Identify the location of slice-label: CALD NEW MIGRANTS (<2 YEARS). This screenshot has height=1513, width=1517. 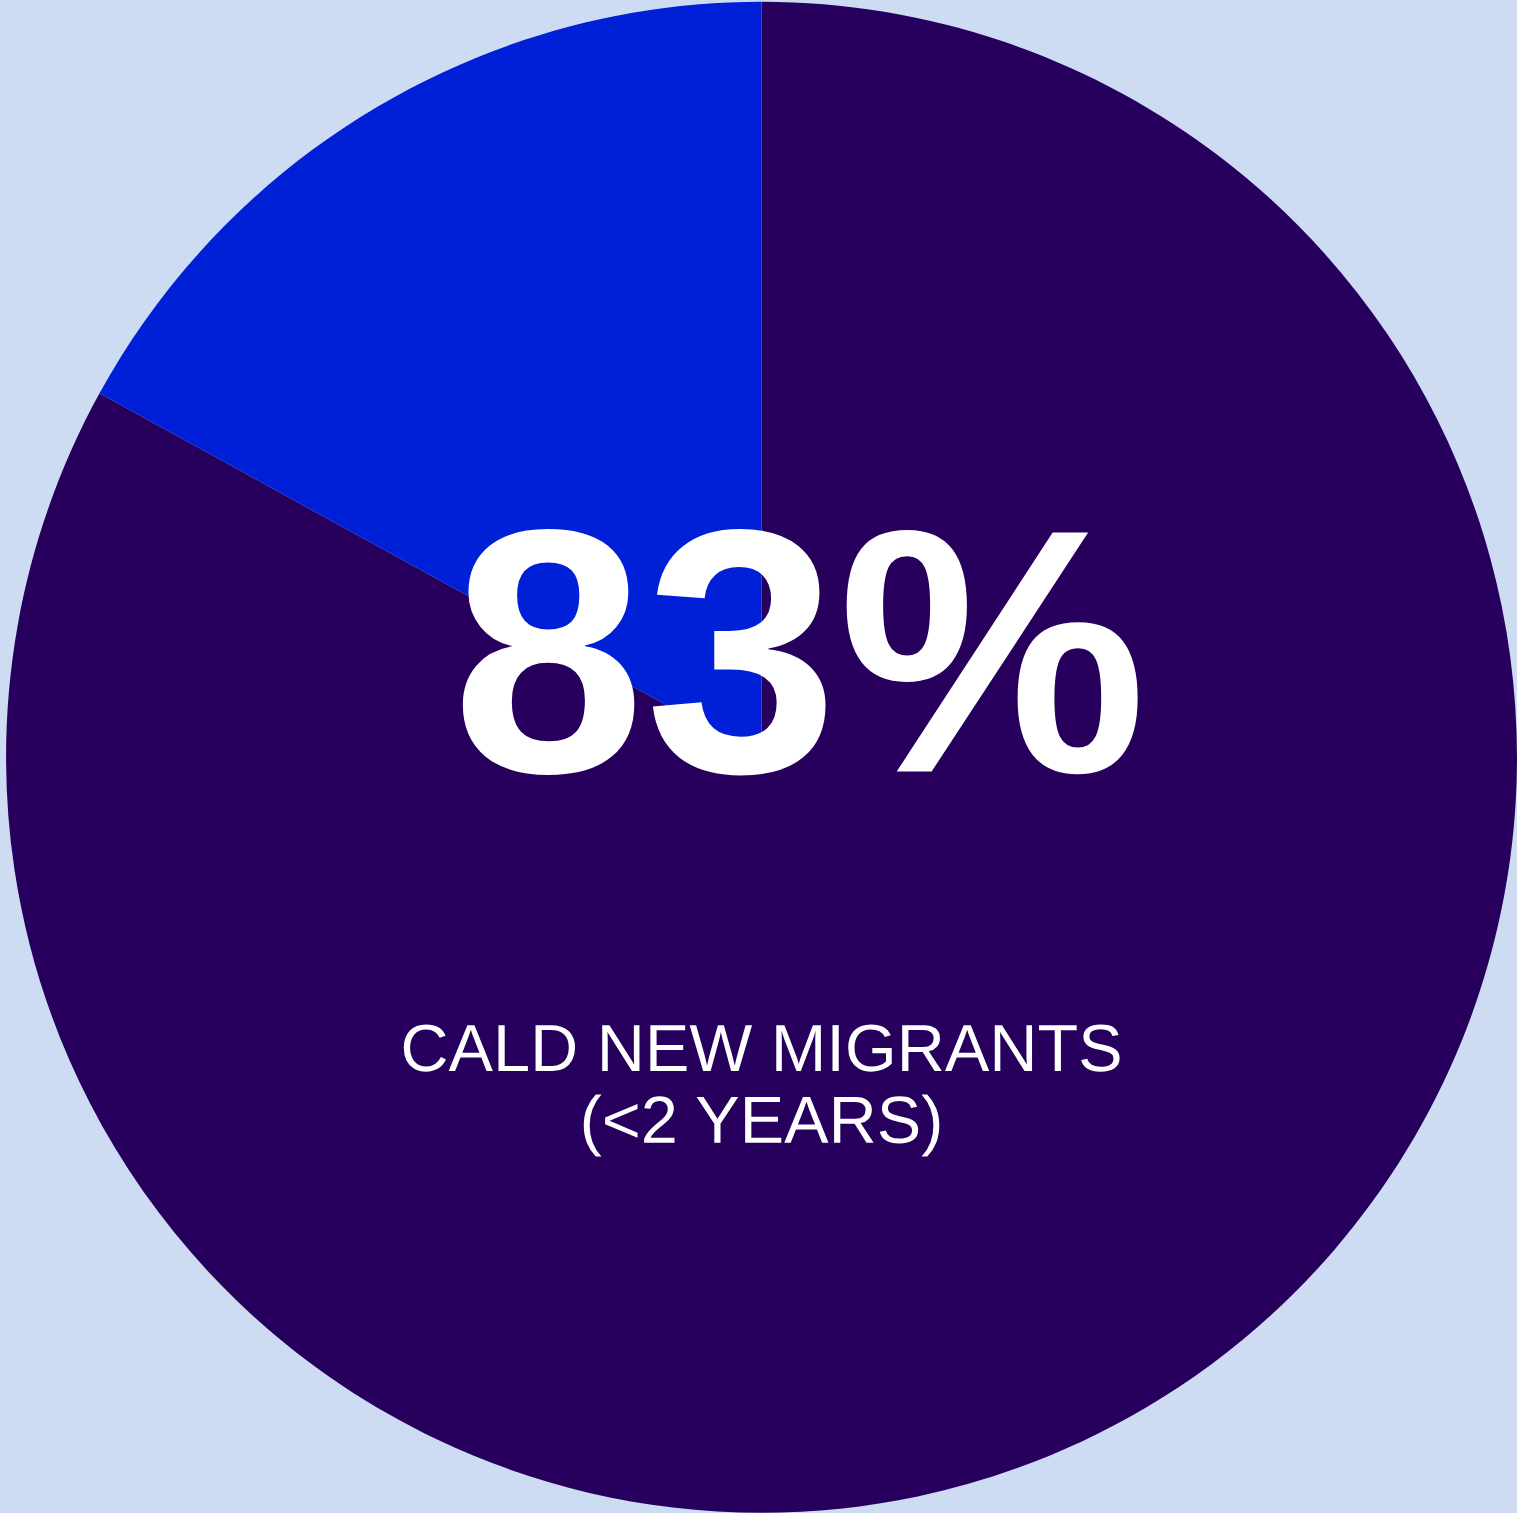
(761, 1090).